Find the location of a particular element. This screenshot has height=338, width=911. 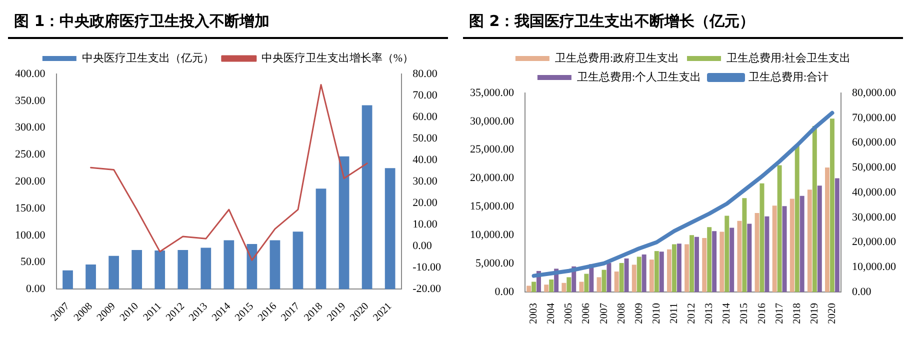

x-tick-label: 2010 is located at coordinates (656, 313).